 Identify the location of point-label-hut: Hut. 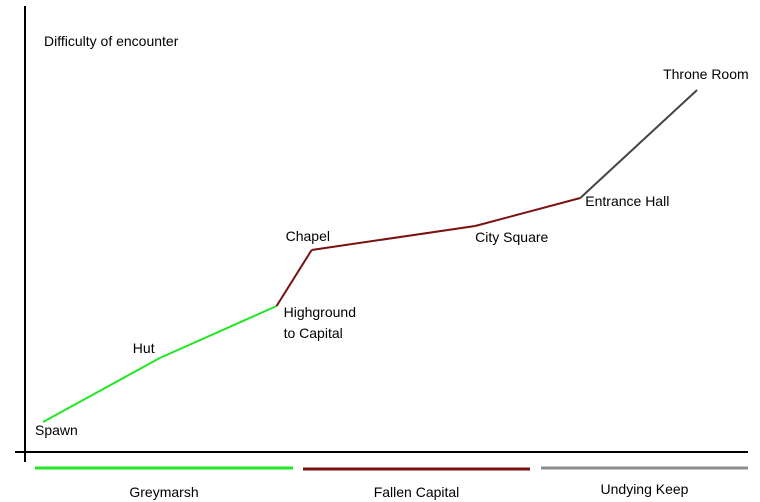
(144, 348).